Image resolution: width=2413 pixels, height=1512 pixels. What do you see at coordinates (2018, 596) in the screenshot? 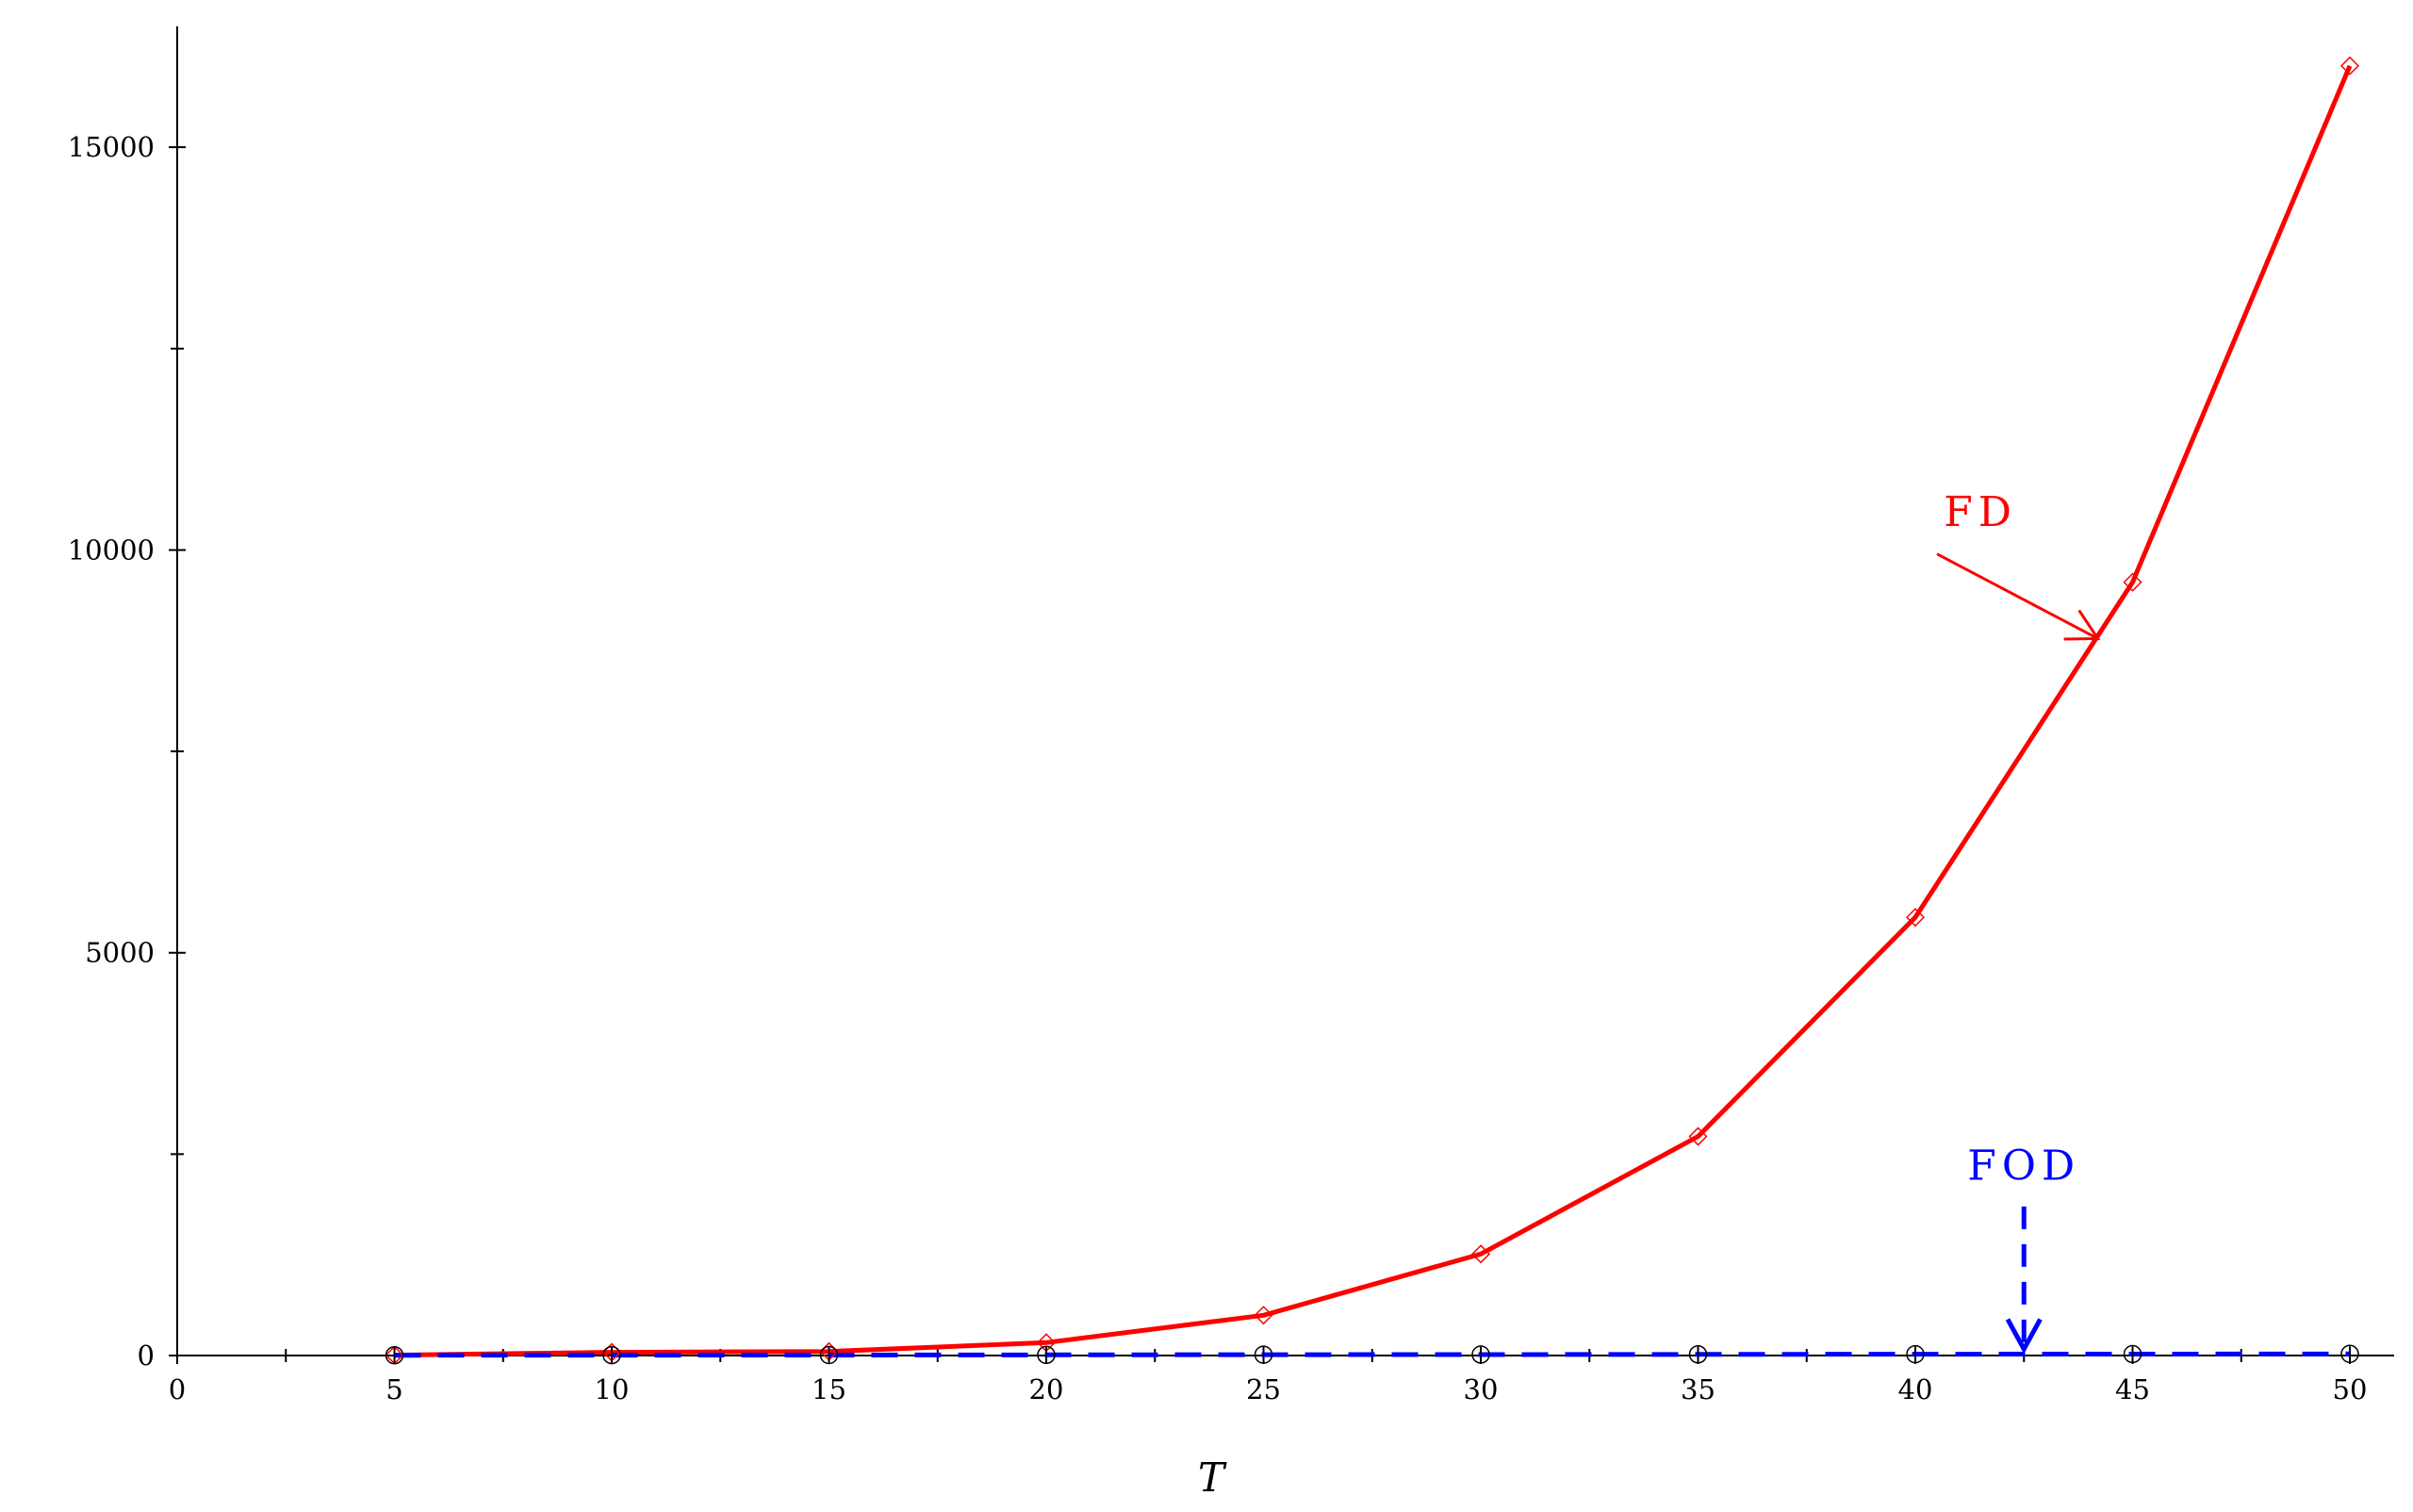
I see `annotation-arrow-fd` at bounding box center [2018, 596].